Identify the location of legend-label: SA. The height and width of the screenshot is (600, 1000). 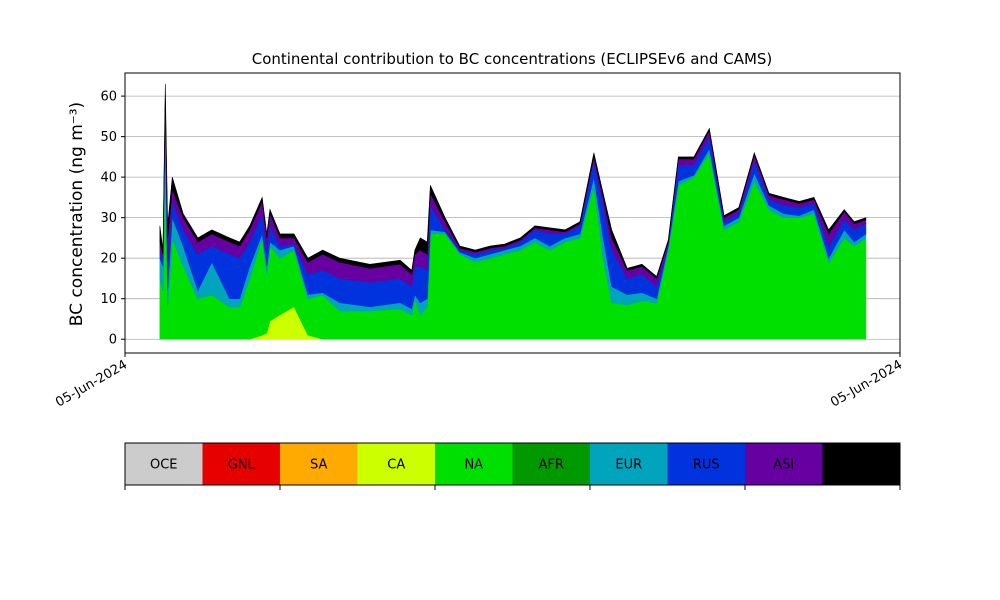
(318, 465).